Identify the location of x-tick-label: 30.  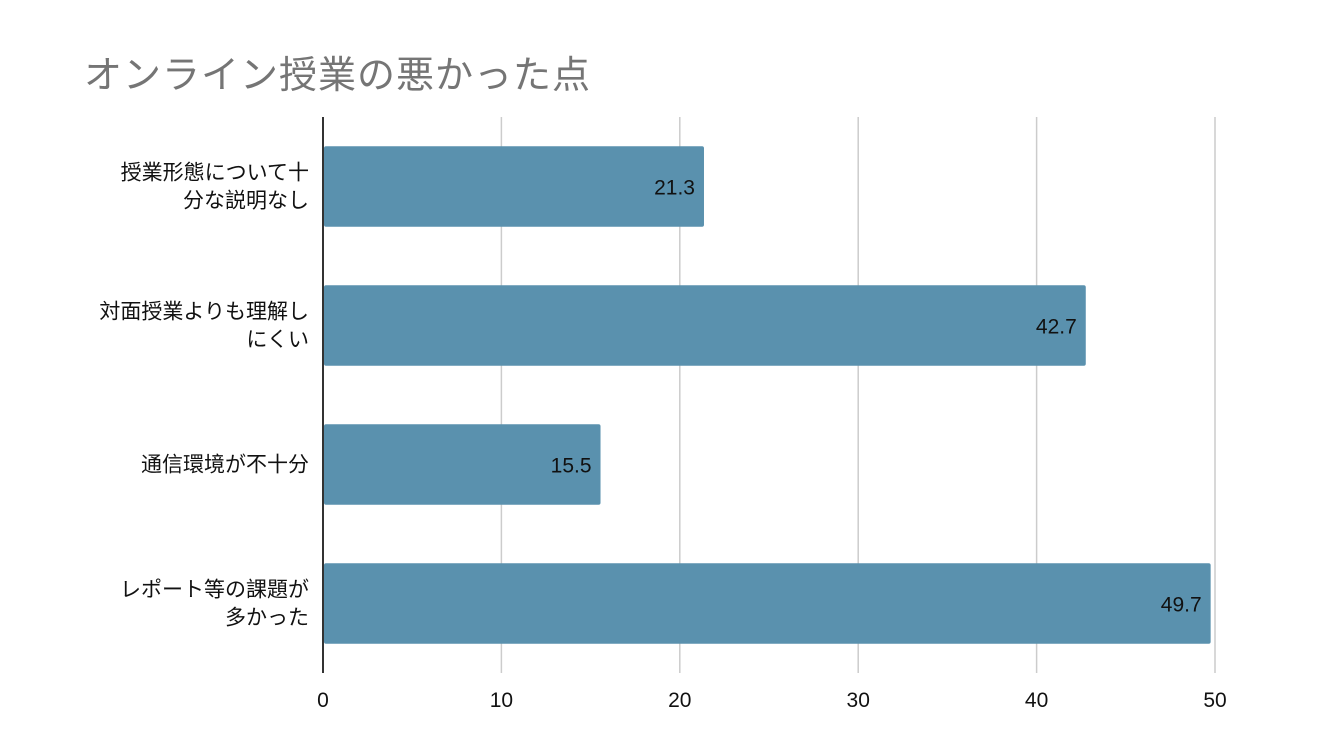
(858, 700).